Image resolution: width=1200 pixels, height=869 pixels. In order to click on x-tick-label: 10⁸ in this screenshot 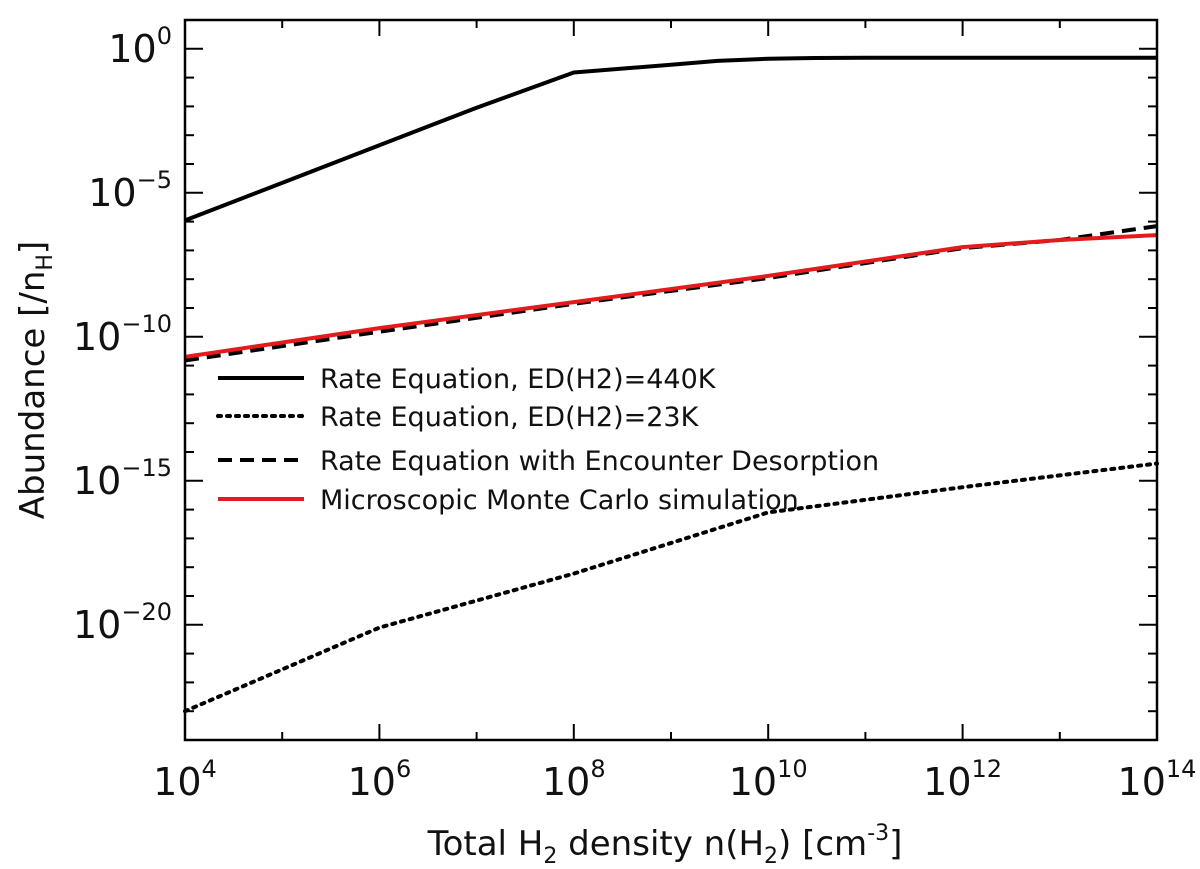, I will do `click(574, 779)`.